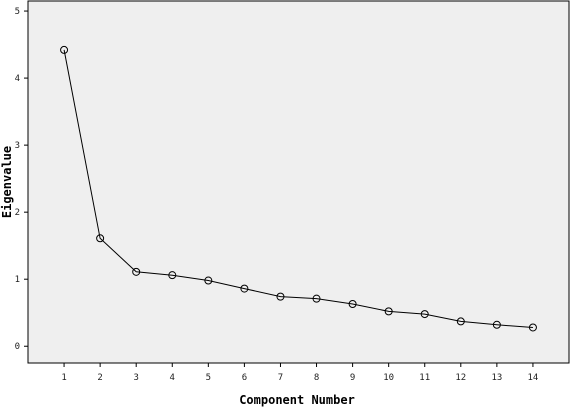 The image size is (570, 408). I want to click on x-tick-label: 3, so click(135, 378).